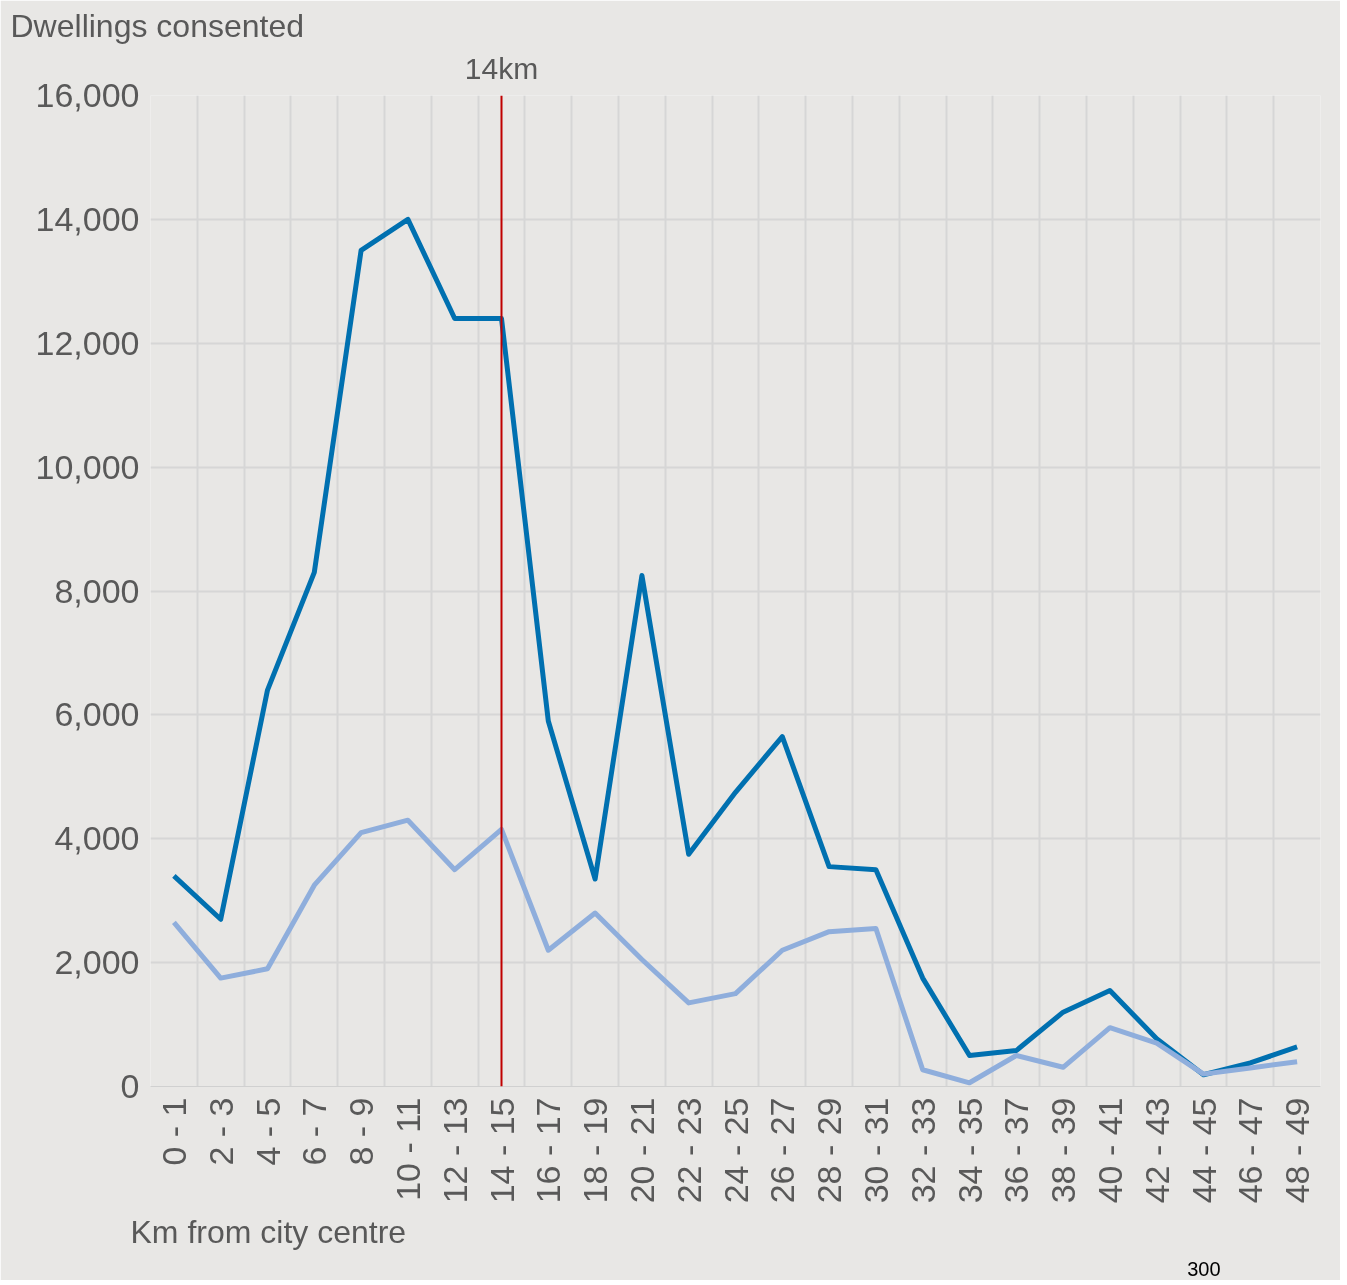  What do you see at coordinates (1109, 1150) in the screenshot?
I see `x-tick-label: 40 - 41` at bounding box center [1109, 1150].